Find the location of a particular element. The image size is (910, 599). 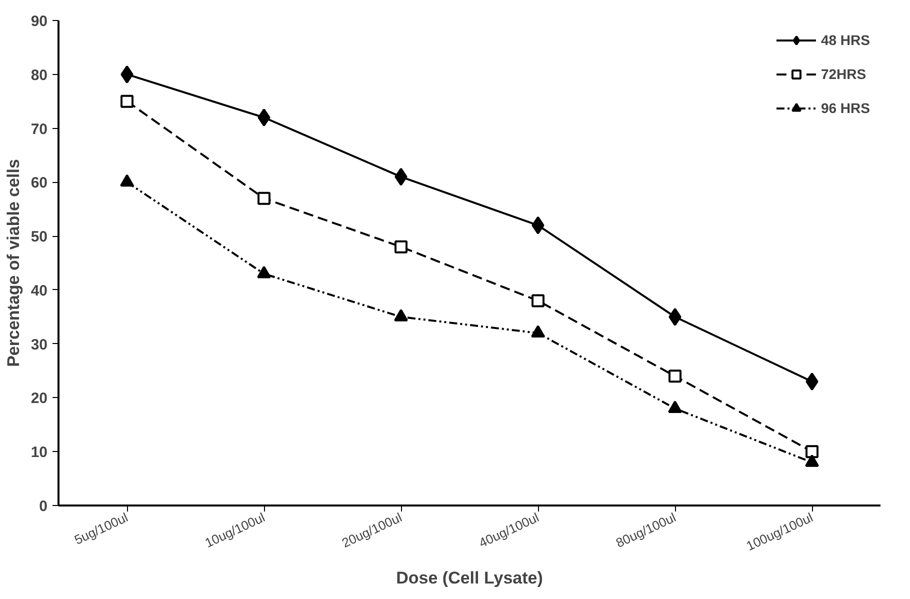

legend-label: 72HRS is located at coordinates (843, 74).